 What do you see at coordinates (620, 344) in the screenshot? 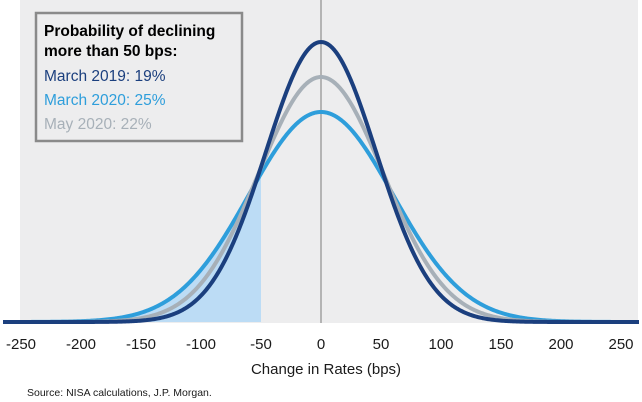
I see `x-tick-label: 250` at bounding box center [620, 344].